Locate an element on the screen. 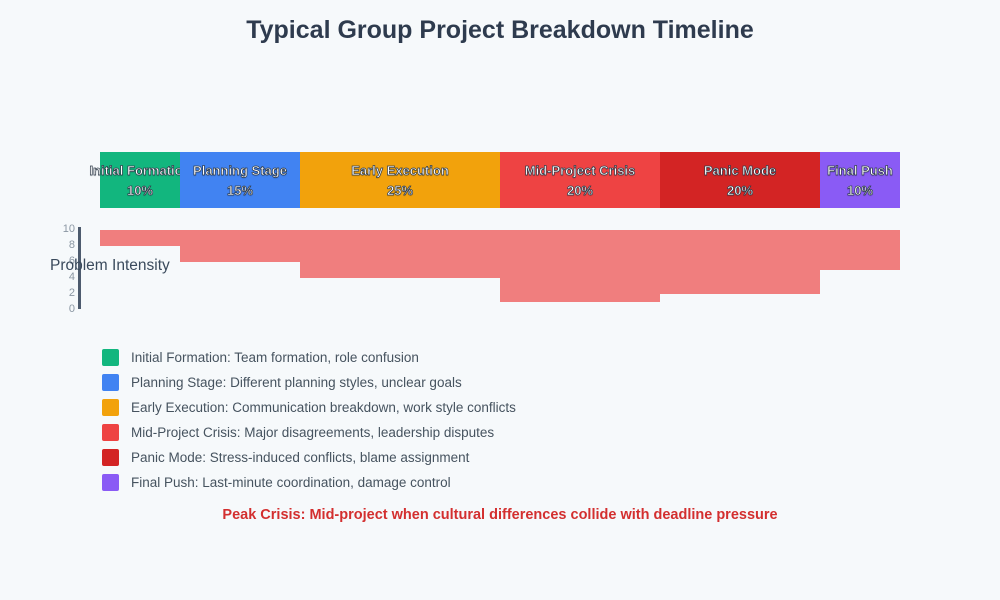  chart-title: Typical Group Project Breakdown Timeline is located at coordinates (500, 30).